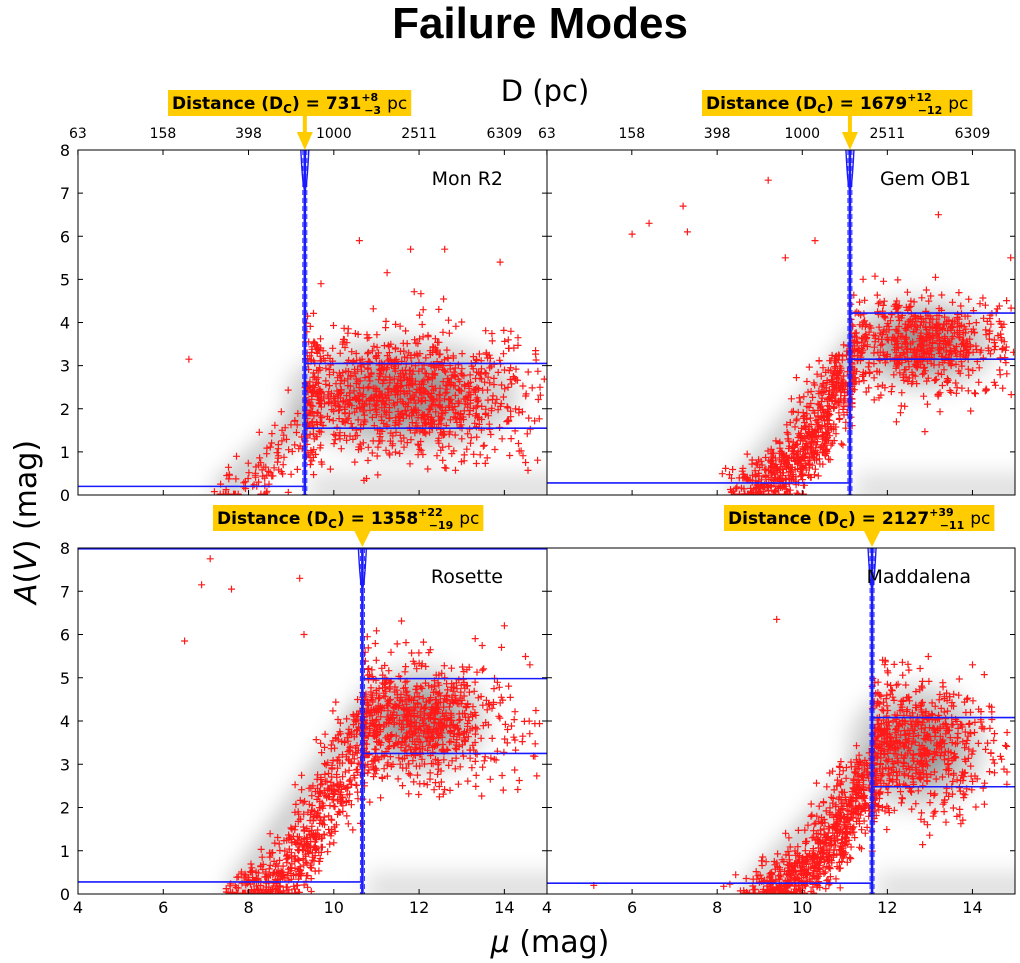 This screenshot has height=963, width=1020. What do you see at coordinates (925, 179) in the screenshot?
I see `panel-name: Gem OB1` at bounding box center [925, 179].